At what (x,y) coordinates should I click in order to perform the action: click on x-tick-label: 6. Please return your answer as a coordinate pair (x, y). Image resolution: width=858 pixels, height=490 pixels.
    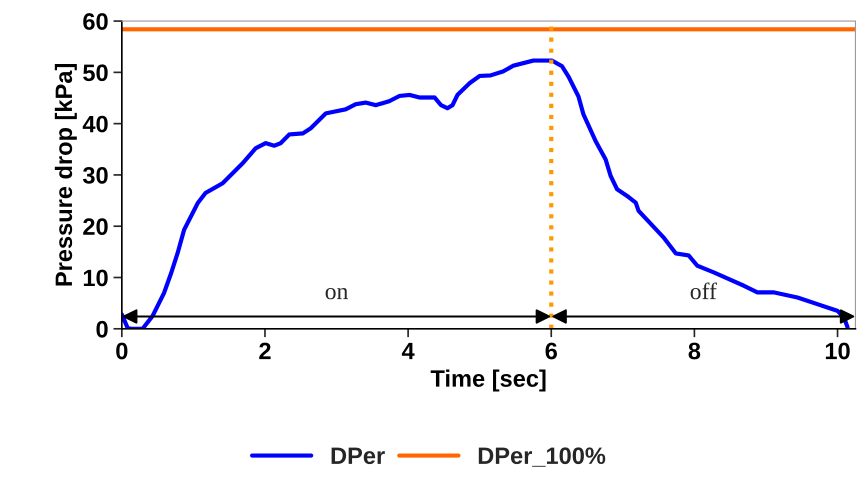
    Looking at the image, I should click on (551, 351).